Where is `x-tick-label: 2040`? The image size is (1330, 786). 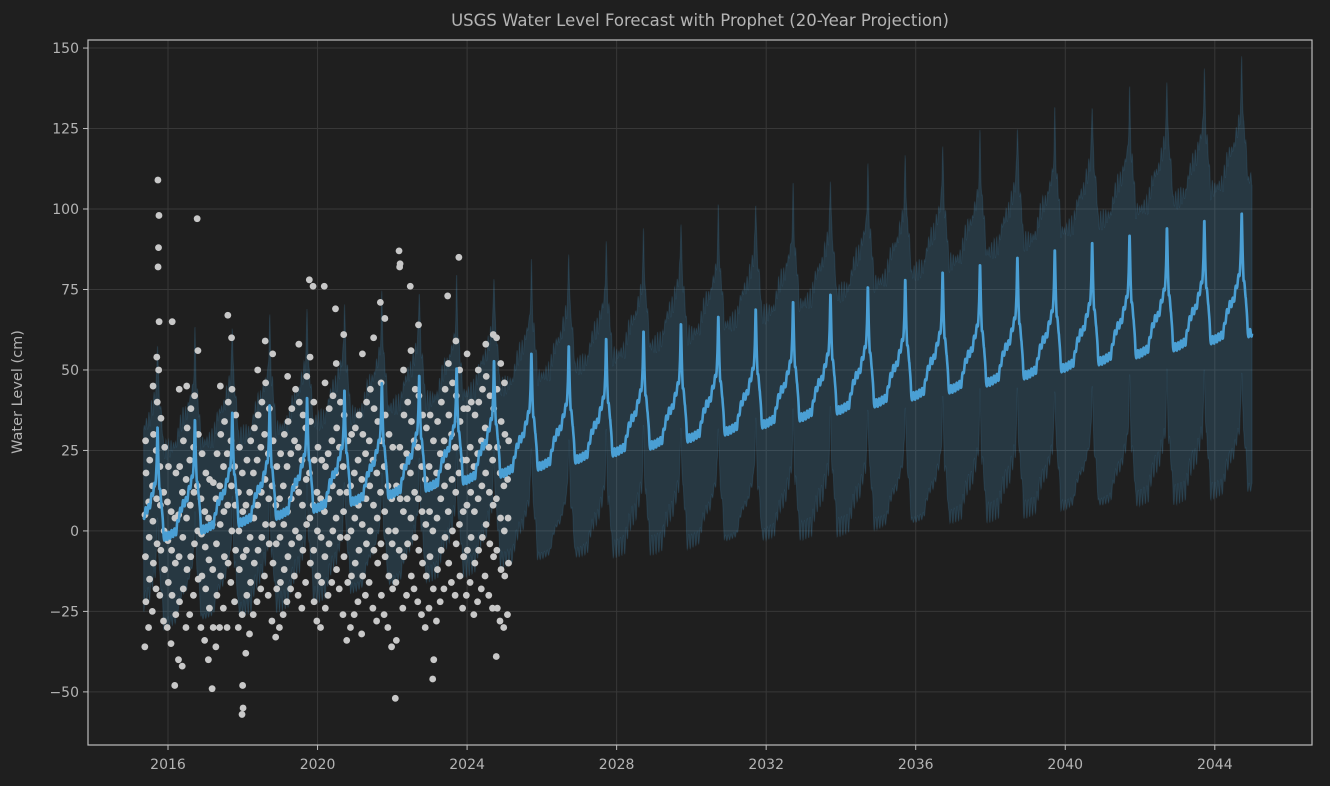 x-tick-label: 2040 is located at coordinates (1065, 765).